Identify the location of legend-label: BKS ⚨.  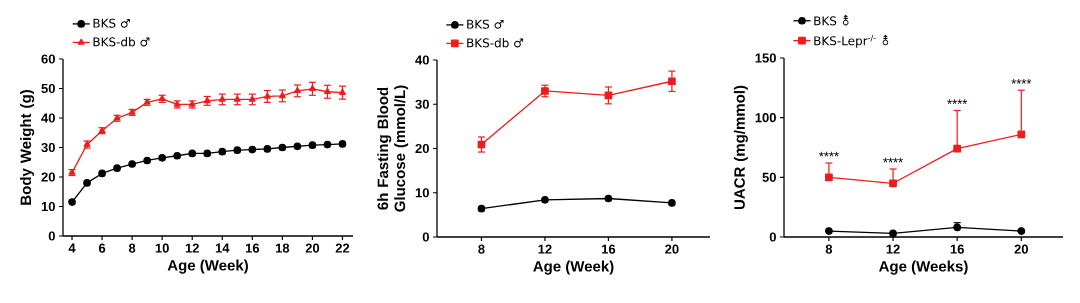
(831, 20).